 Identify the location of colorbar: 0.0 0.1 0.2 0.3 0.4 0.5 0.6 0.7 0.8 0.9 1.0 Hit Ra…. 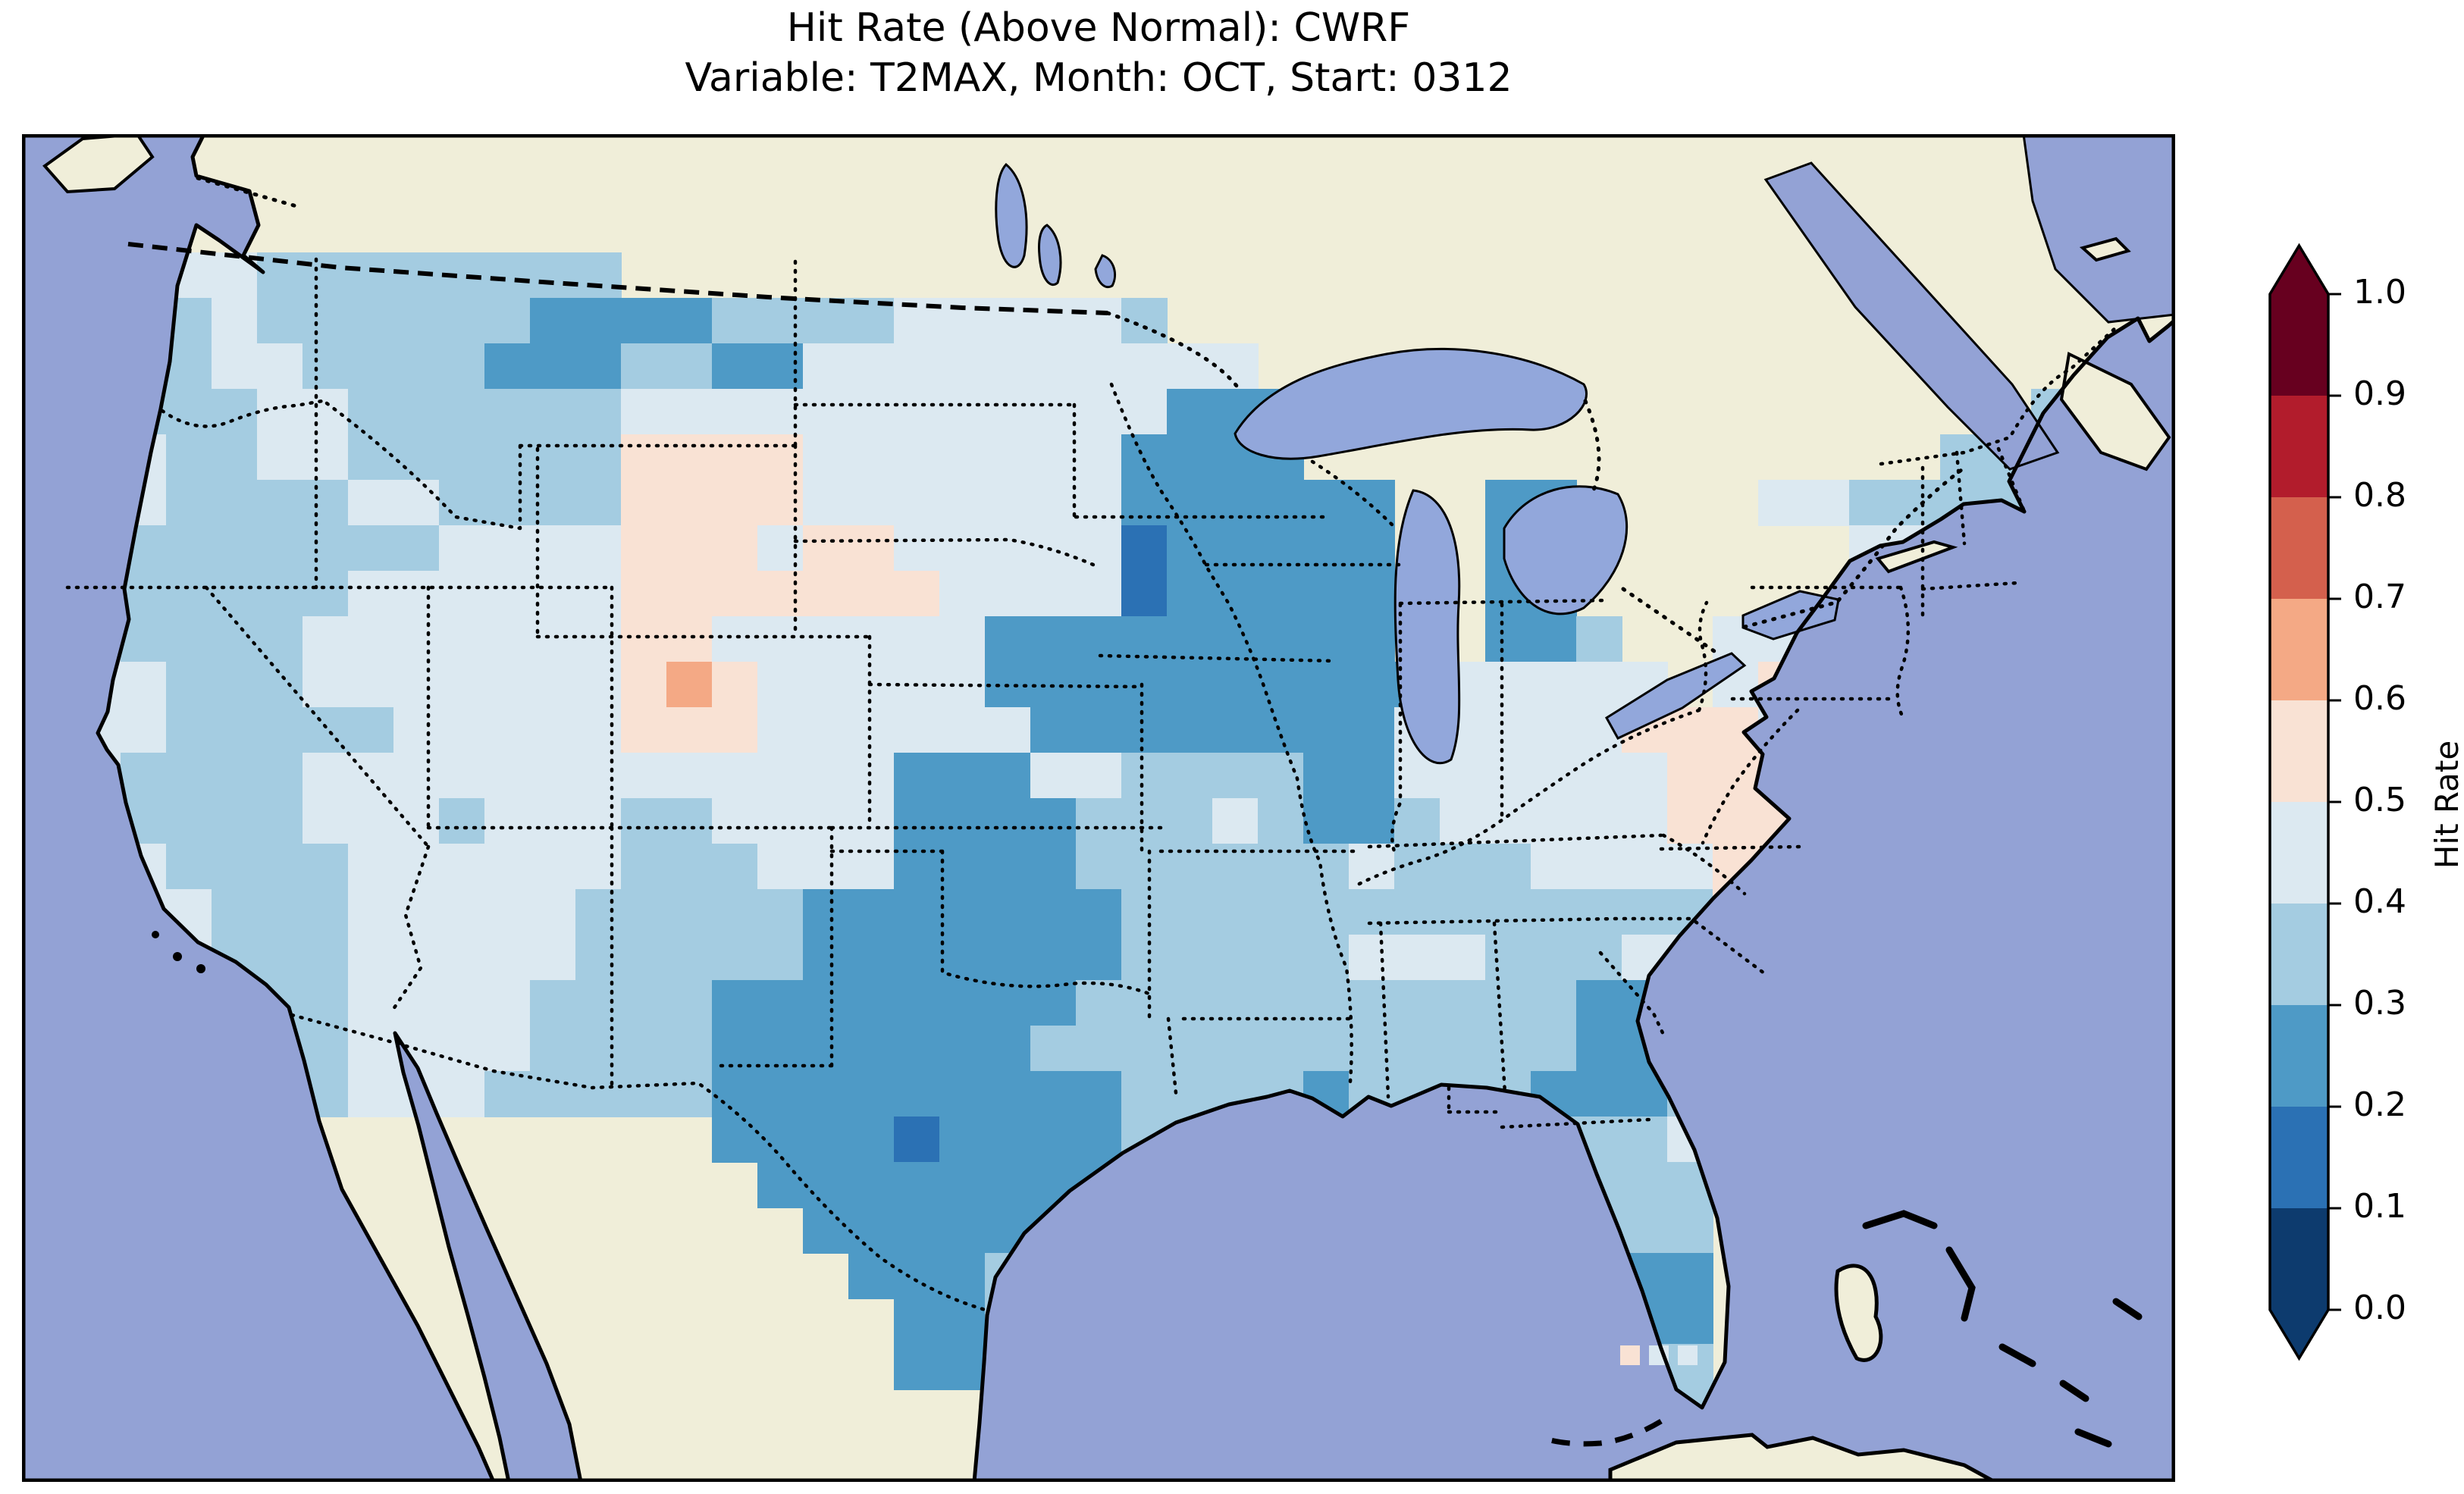
(2356, 815).